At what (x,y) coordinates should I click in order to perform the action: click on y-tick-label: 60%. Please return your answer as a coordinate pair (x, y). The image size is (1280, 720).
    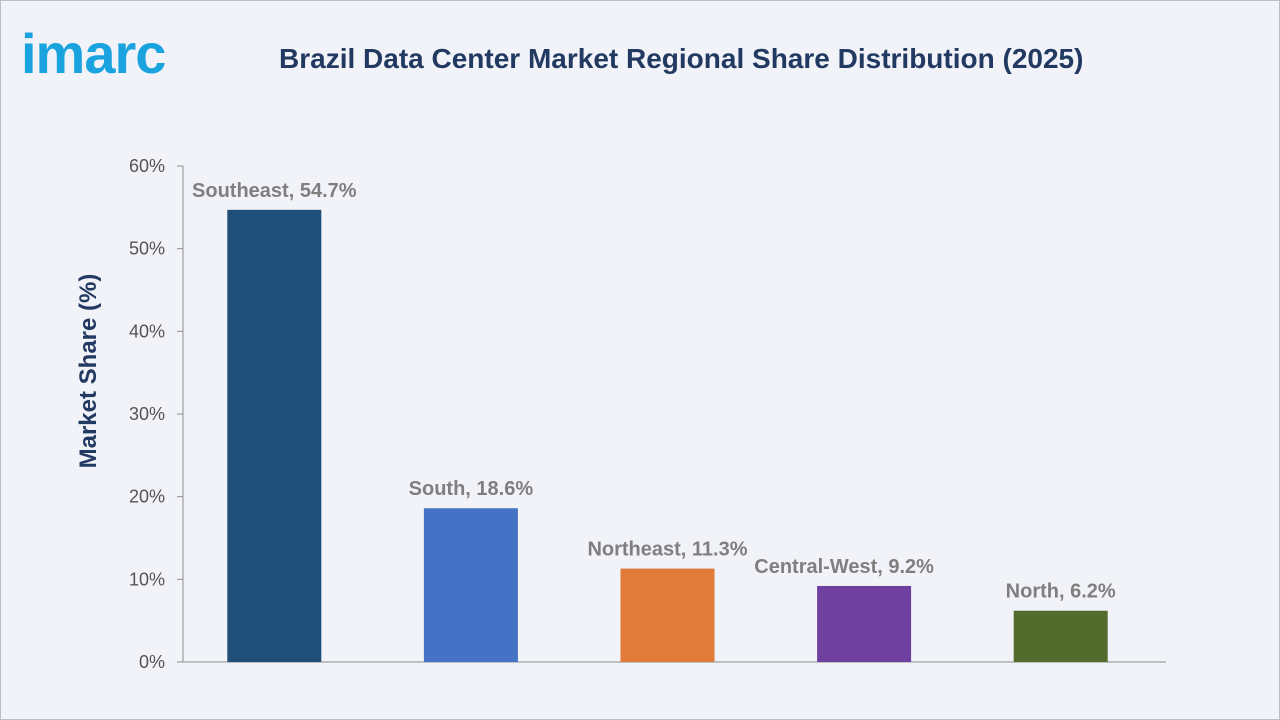
    Looking at the image, I should click on (147, 166).